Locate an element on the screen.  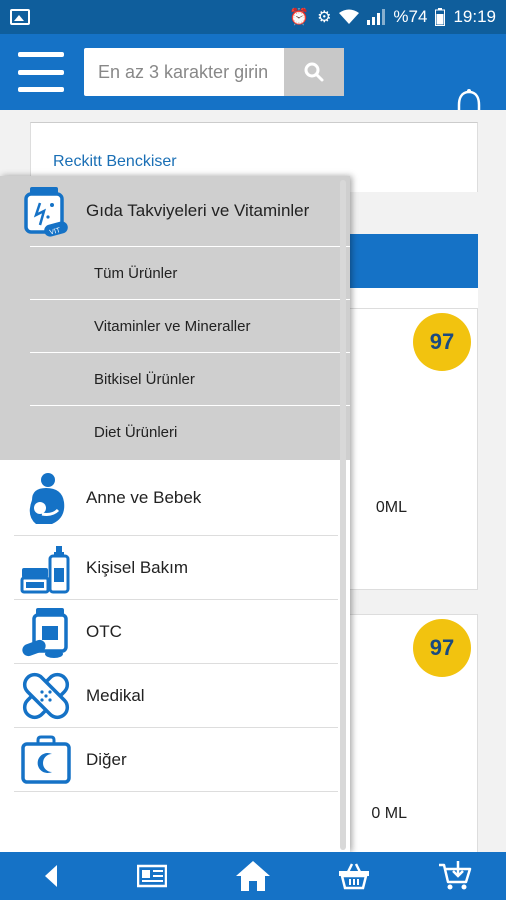
subcategory-vitaminler-mineraller: Vitaminler ve Mineraller is located at coordinates (190, 325).